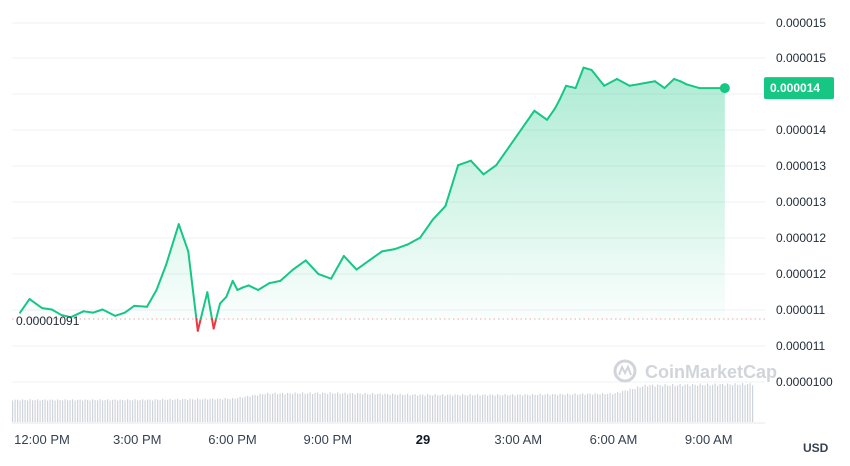 Image resolution: width=850 pixels, height=466 pixels. Describe the element at coordinates (711, 372) in the screenshot. I see `watermark-text: CoinMarketCap` at that location.